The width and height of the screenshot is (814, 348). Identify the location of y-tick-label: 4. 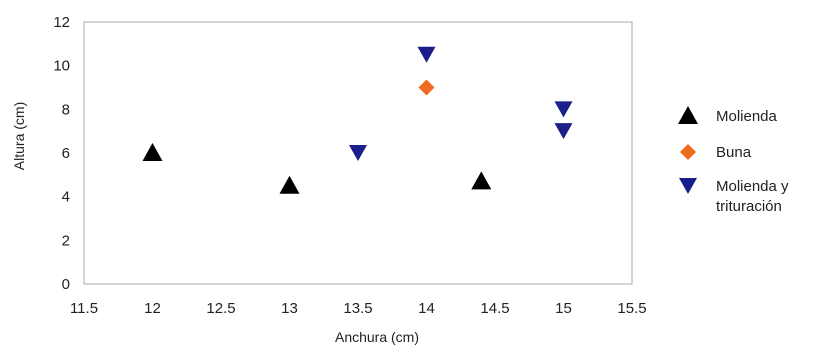
(66, 197).